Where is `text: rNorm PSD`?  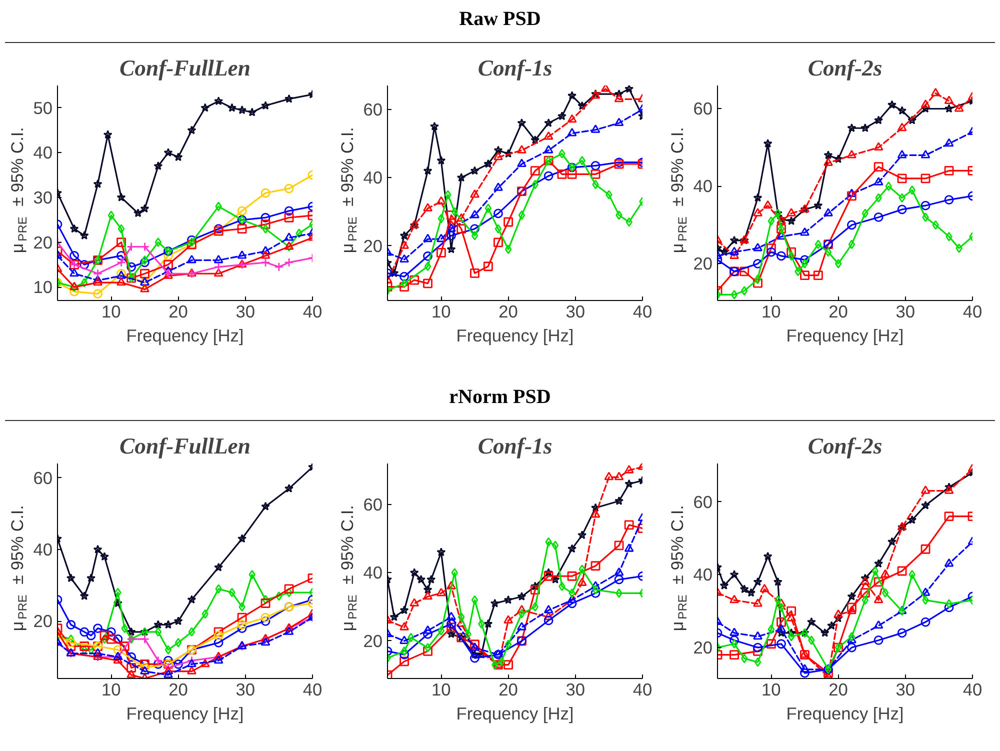 text: rNorm PSD is located at coordinates (500, 397).